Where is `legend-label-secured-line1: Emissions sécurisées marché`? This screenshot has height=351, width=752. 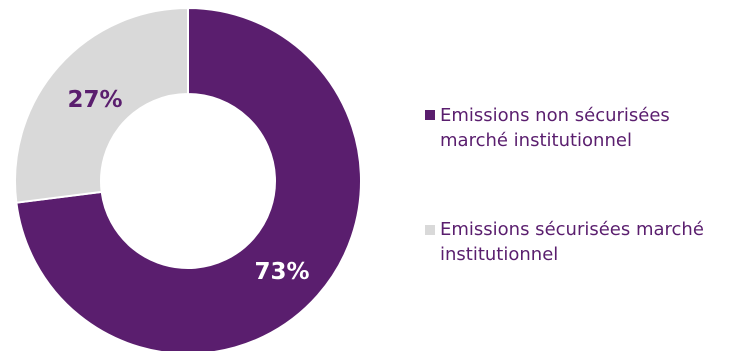
legend-label-secured-line1: Emissions sécurisées marché is located at coordinates (572, 229).